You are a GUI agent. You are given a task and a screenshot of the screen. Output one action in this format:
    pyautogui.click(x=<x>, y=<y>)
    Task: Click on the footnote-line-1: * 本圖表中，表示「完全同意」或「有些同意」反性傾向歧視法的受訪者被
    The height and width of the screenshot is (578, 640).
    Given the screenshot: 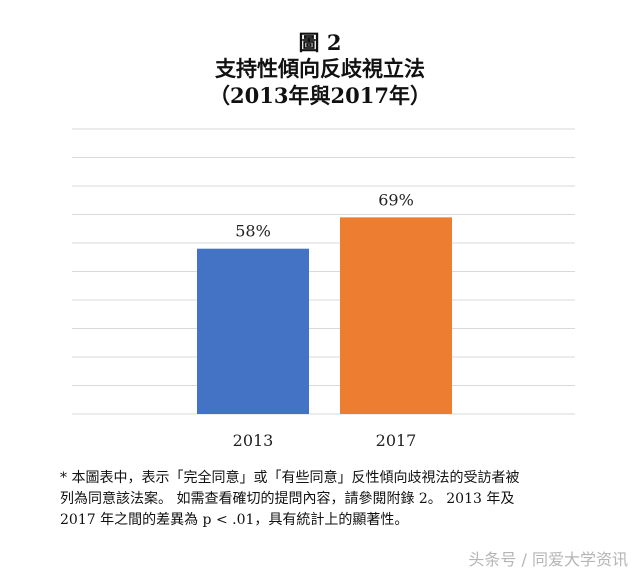 What is the action you would take?
    pyautogui.click(x=290, y=478)
    